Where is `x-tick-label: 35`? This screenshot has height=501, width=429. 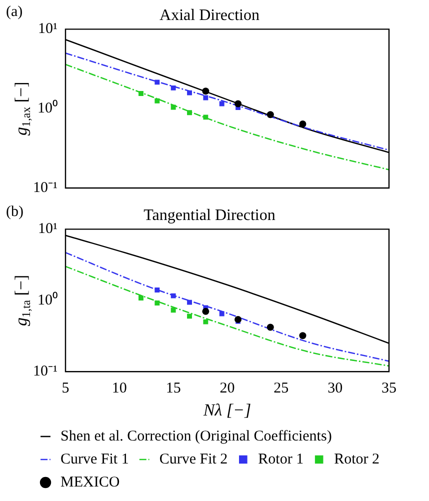 x-tick-label: 35 is located at coordinates (389, 388).